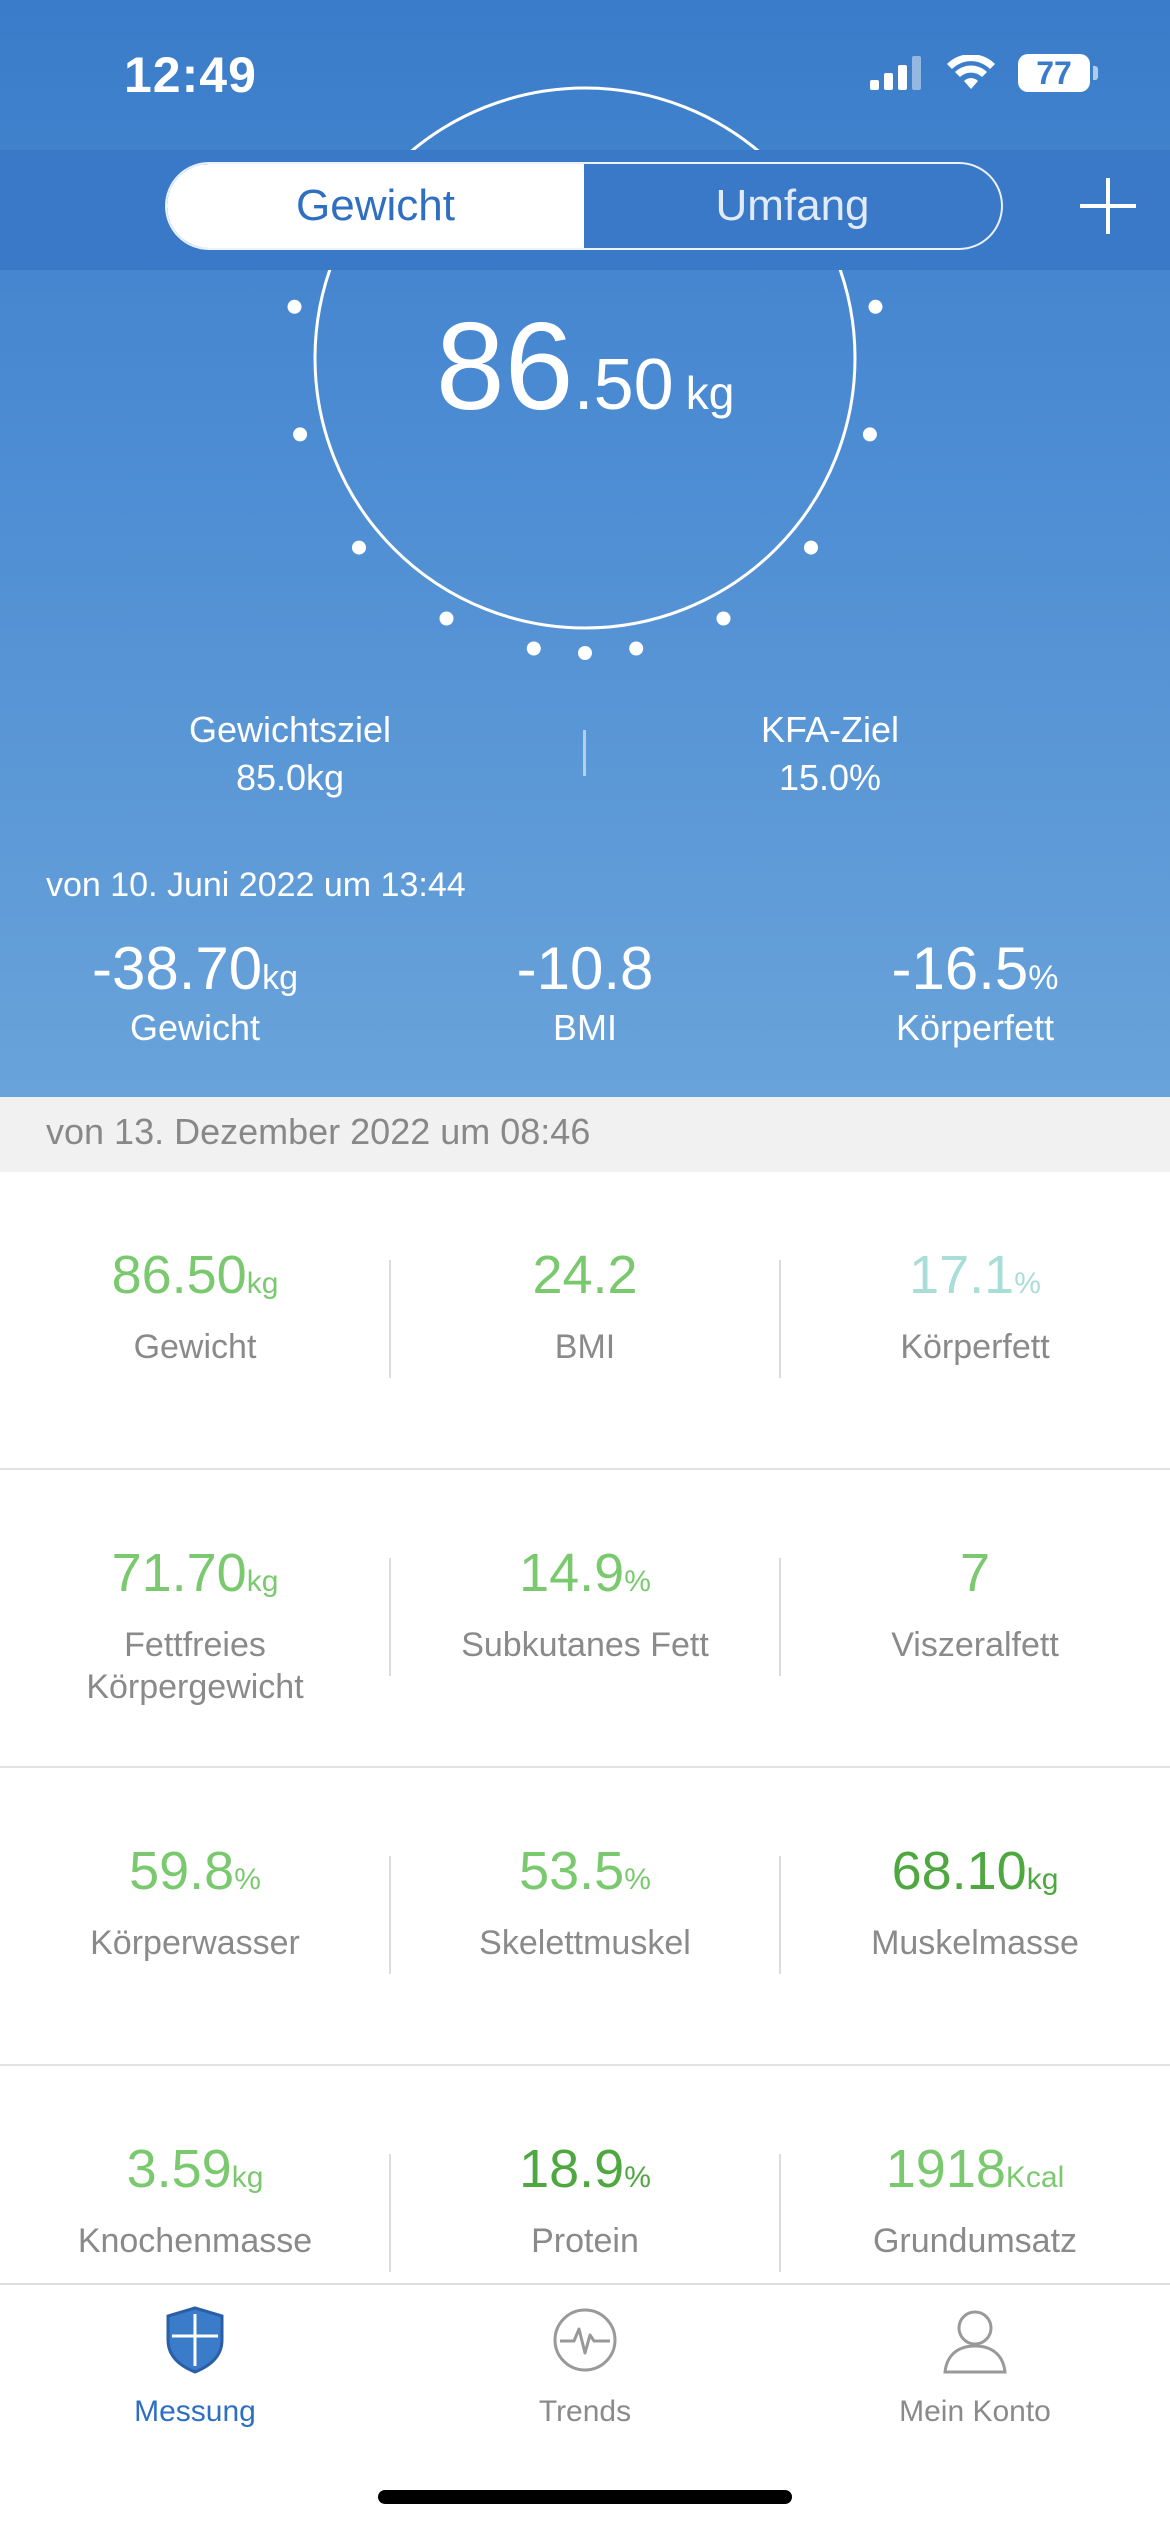 The image size is (1170, 2532). Describe the element at coordinates (975, 2340) in the screenshot. I see `user-icon` at that location.